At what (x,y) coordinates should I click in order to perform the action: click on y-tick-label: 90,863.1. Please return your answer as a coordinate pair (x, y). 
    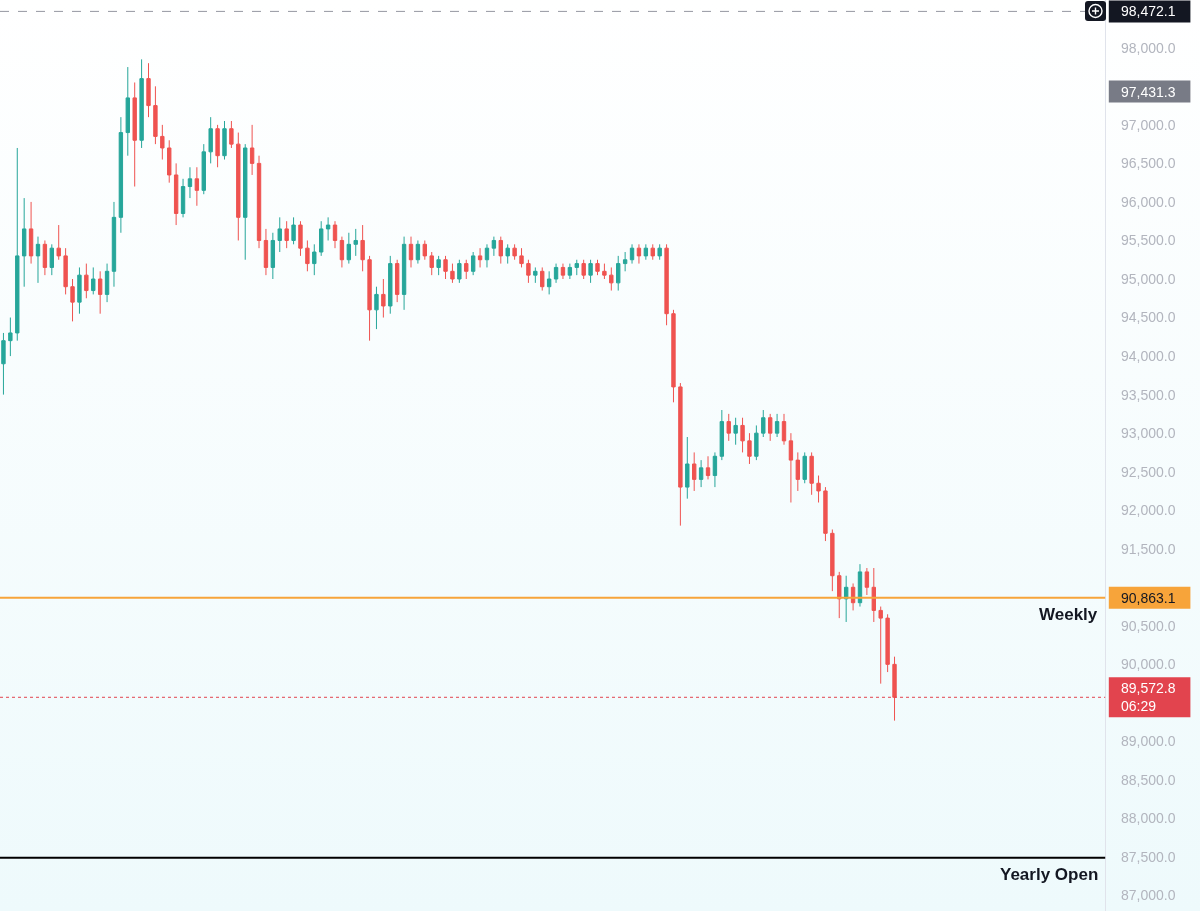
    Looking at the image, I should click on (1148, 597).